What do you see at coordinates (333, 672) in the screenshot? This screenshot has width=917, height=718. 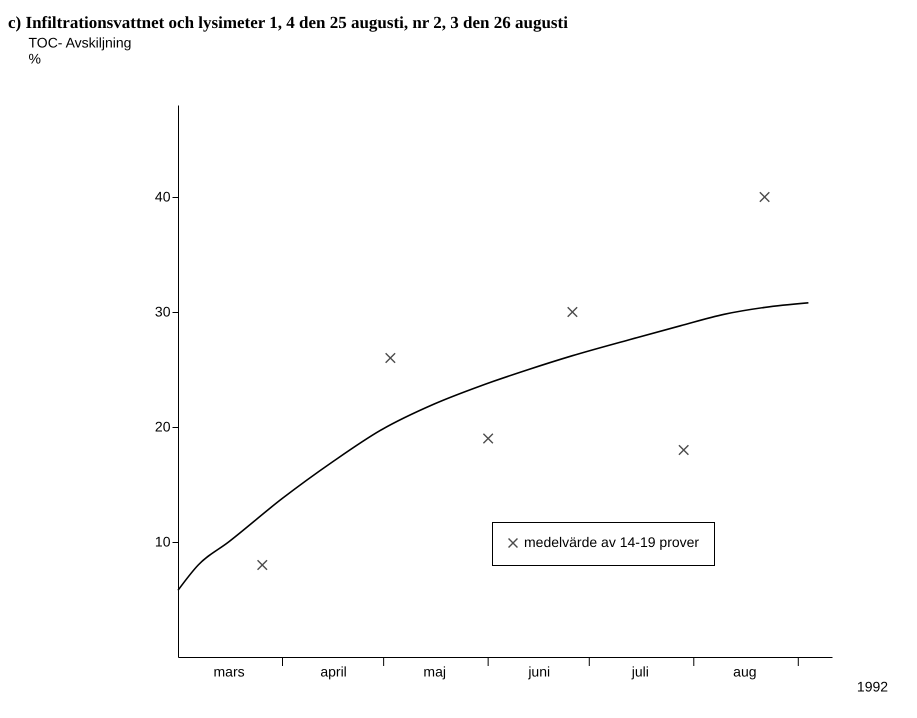 I see `x-tick-label: april` at bounding box center [333, 672].